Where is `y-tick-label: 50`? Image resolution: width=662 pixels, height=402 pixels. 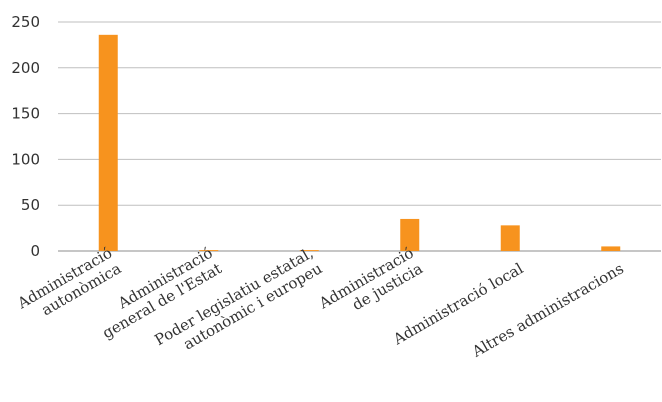 y-tick-label: 50 is located at coordinates (30, 205).